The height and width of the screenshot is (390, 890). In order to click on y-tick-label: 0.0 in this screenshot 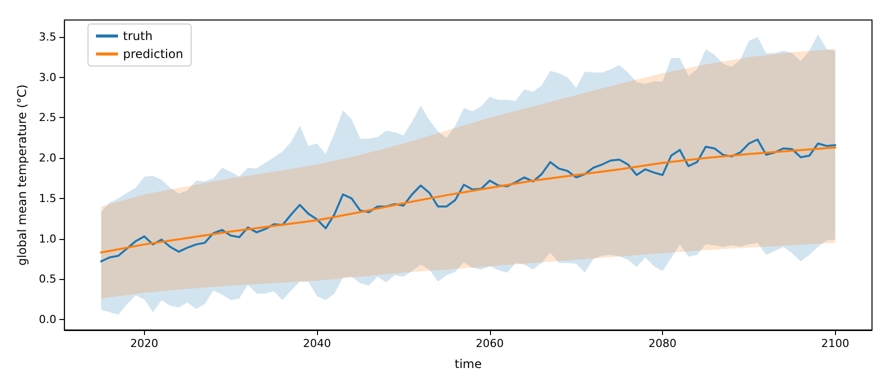, I will do `click(47, 319)`.